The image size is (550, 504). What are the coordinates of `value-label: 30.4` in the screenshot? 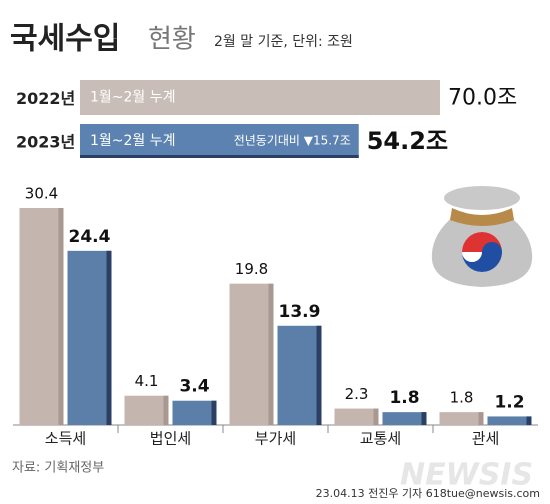 It's located at (41, 194).